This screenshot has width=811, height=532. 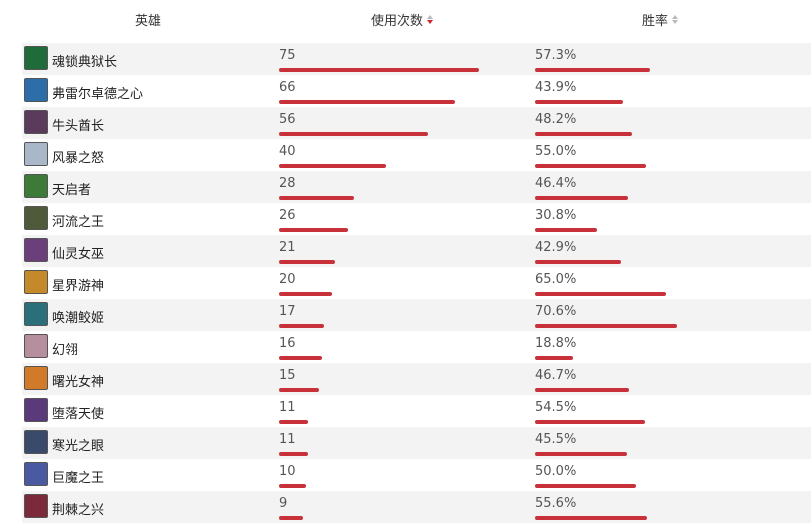 I want to click on usage-count: 40, so click(x=287, y=151).